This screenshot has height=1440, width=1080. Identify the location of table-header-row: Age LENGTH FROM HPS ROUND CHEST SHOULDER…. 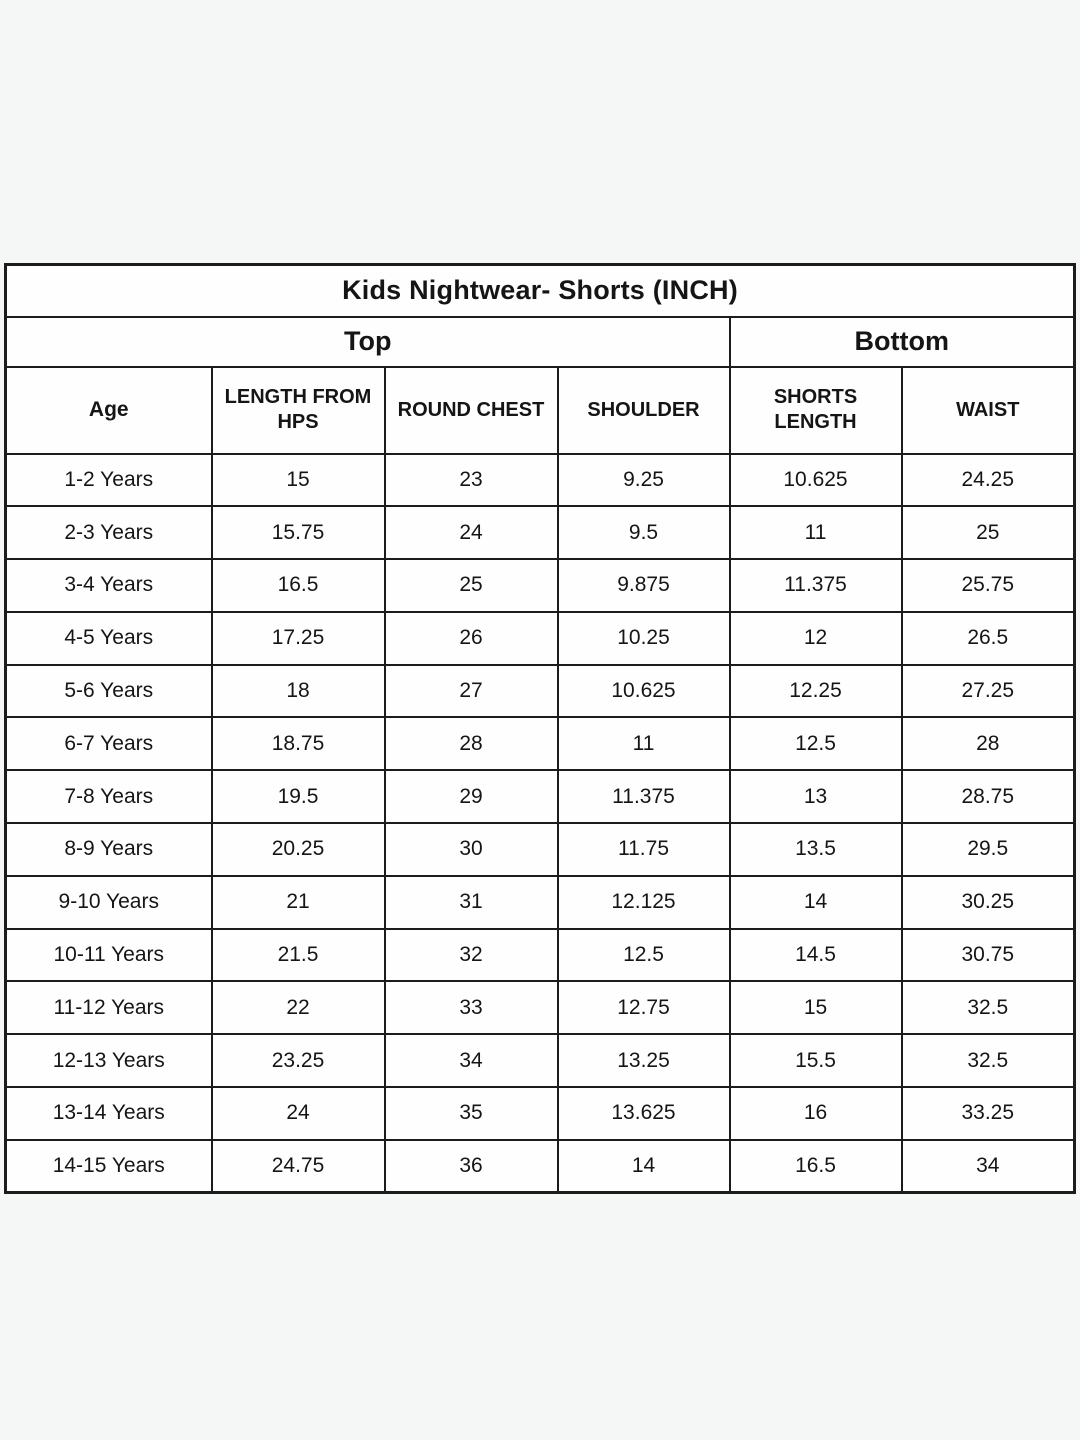
(540, 410).